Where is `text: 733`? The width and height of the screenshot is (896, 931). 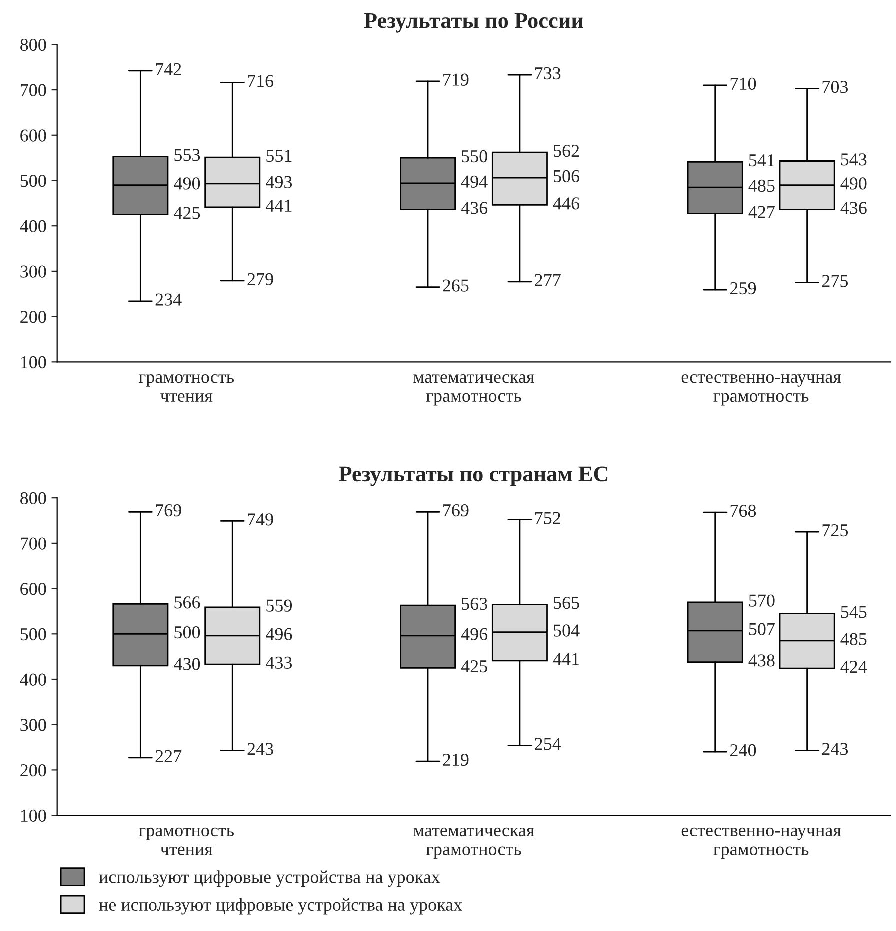 text: 733 is located at coordinates (548, 73).